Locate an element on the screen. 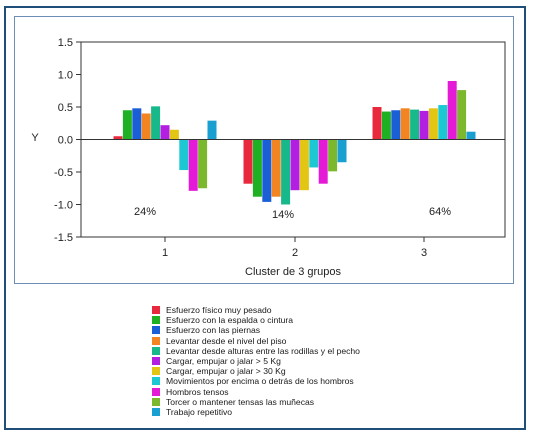 The image size is (541, 445). x-tick-label: 1 is located at coordinates (165, 253).